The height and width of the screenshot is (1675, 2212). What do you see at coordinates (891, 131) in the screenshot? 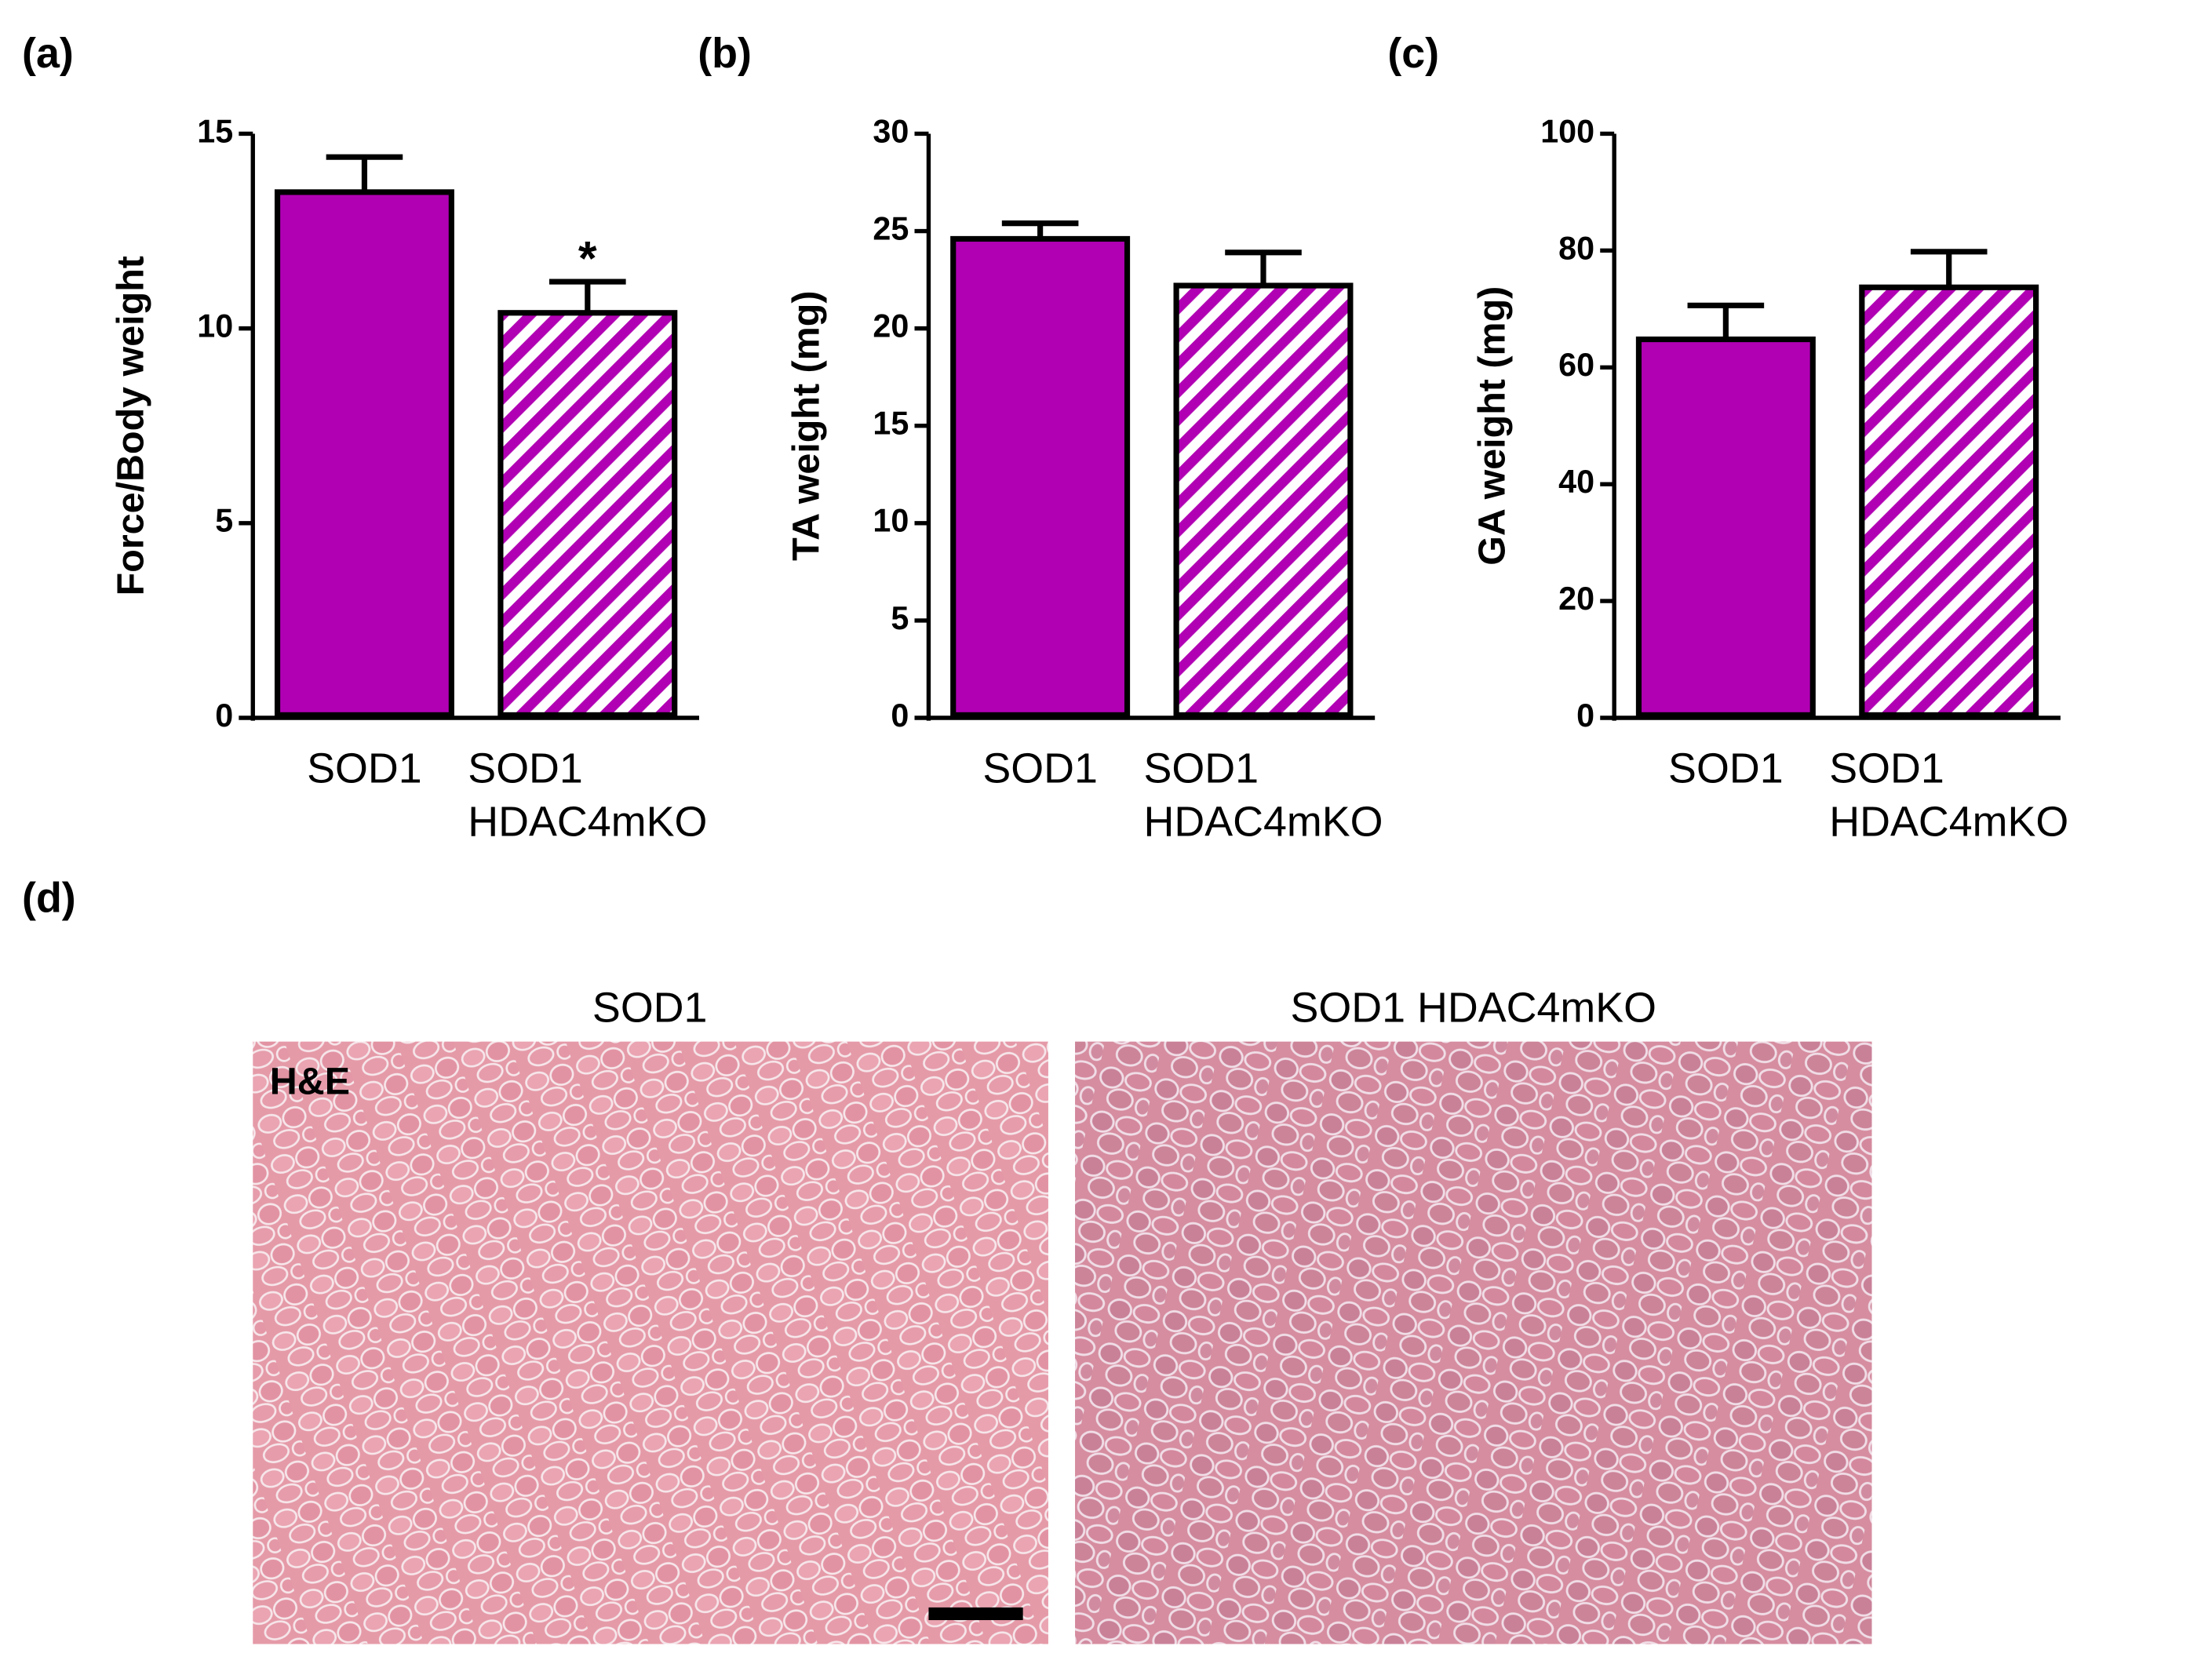
I see `y-tick-label: 30` at bounding box center [891, 131].